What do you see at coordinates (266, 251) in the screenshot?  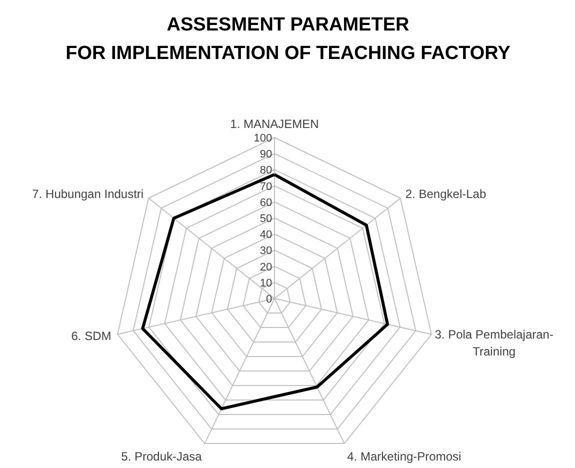 I see `y-tick-label: 30` at bounding box center [266, 251].